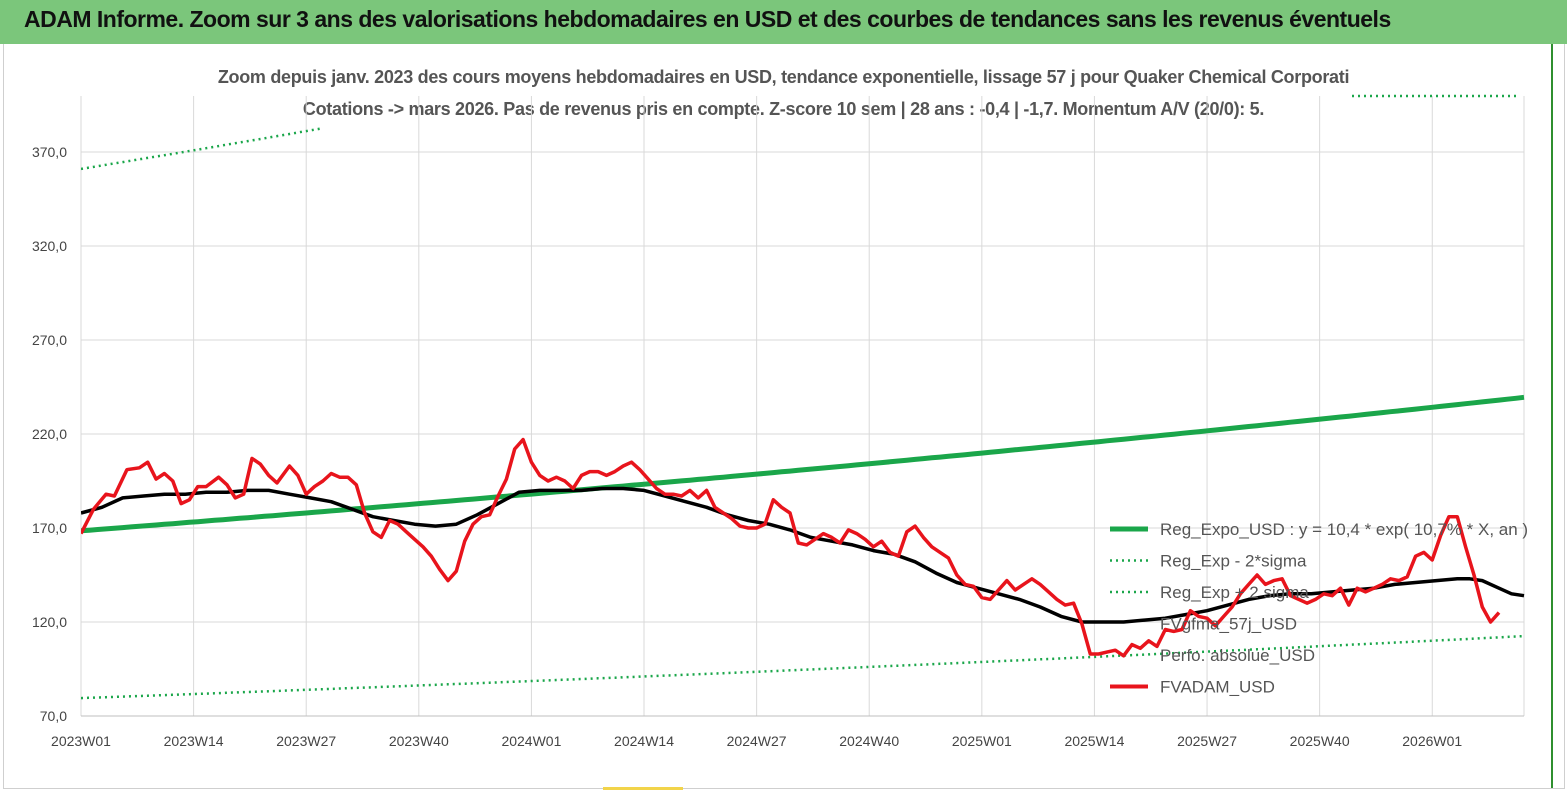 The height and width of the screenshot is (792, 1567). Describe the element at coordinates (531, 741) in the screenshot. I see `x-tick-label: 2024W01` at that location.